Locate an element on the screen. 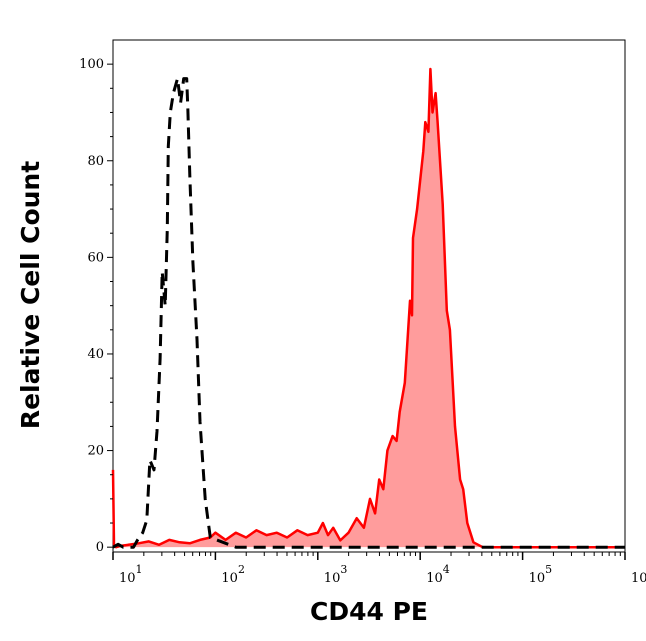 This screenshot has height=641, width=646. x-tick-label: 106 is located at coordinates (638, 574).